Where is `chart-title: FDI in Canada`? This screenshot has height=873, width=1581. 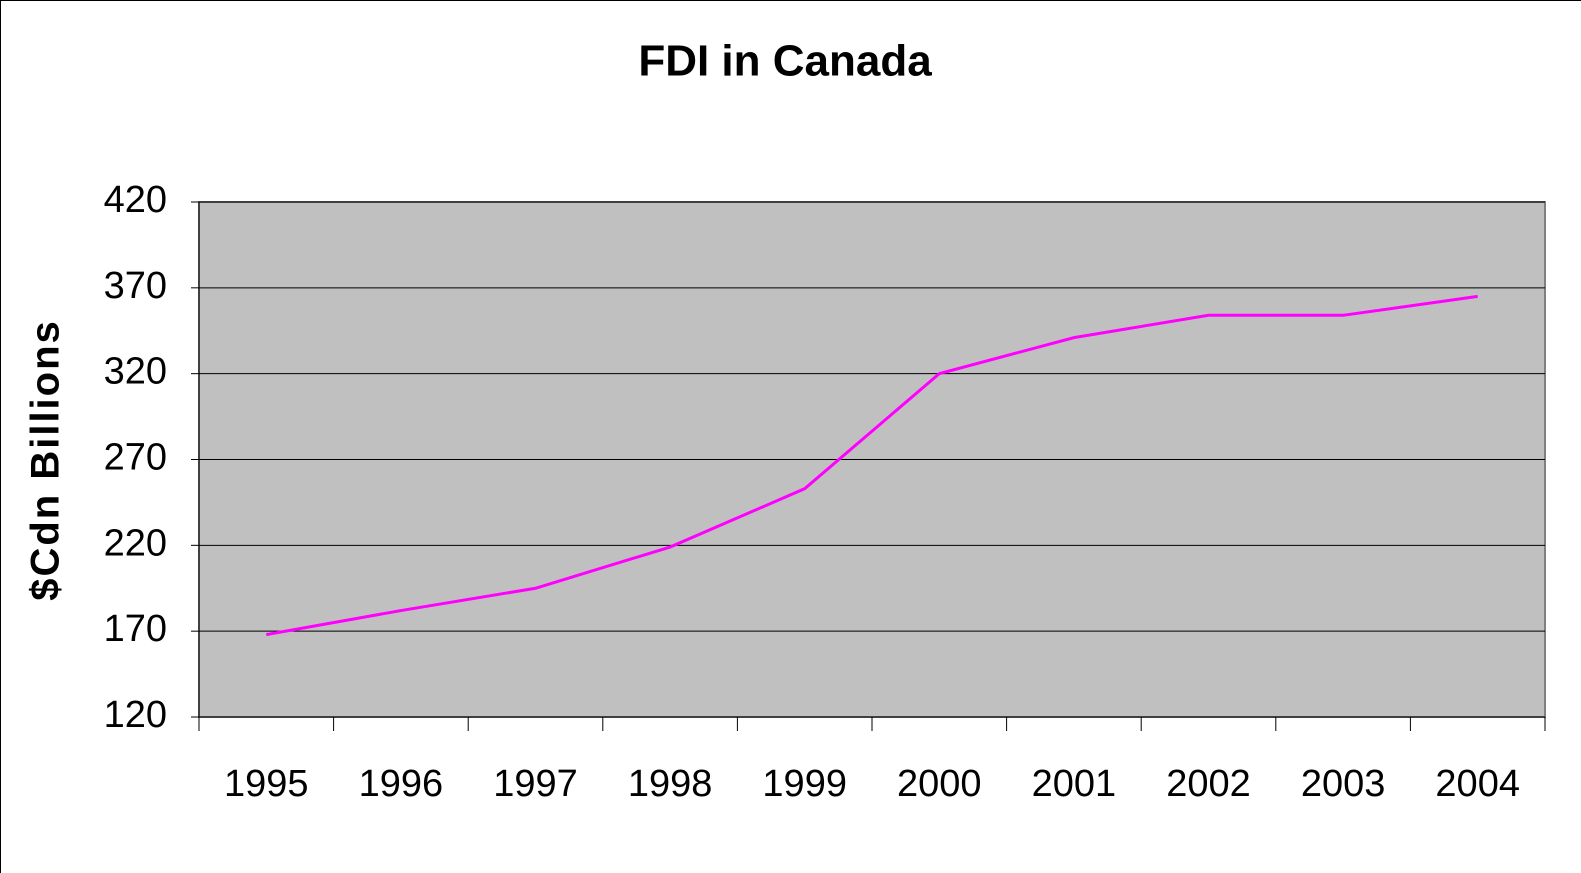 chart-title: FDI in Canada is located at coordinates (785, 61).